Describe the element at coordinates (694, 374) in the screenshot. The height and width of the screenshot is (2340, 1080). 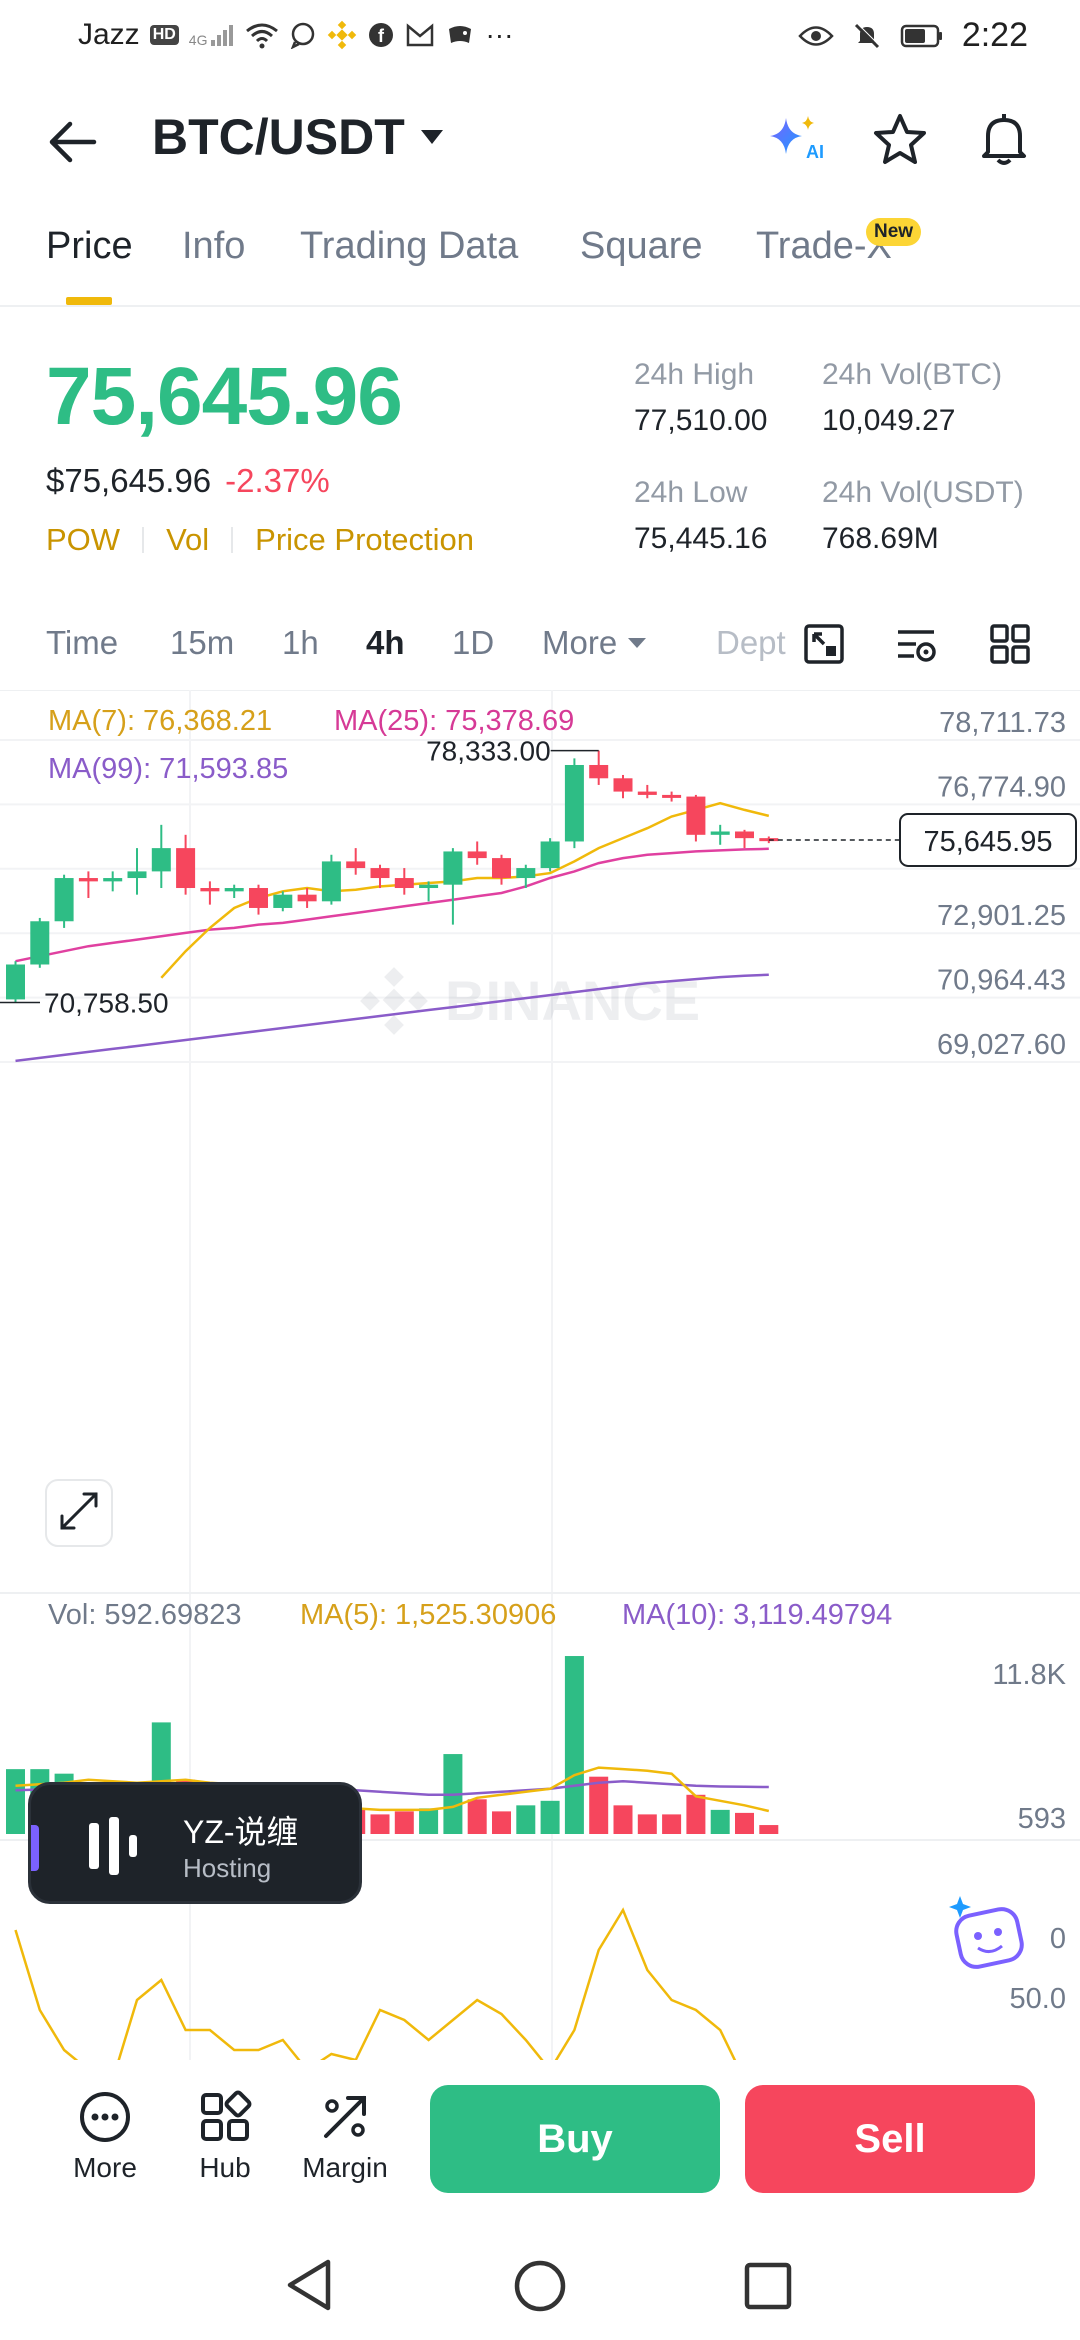
I see `high-label: 24h High` at that location.